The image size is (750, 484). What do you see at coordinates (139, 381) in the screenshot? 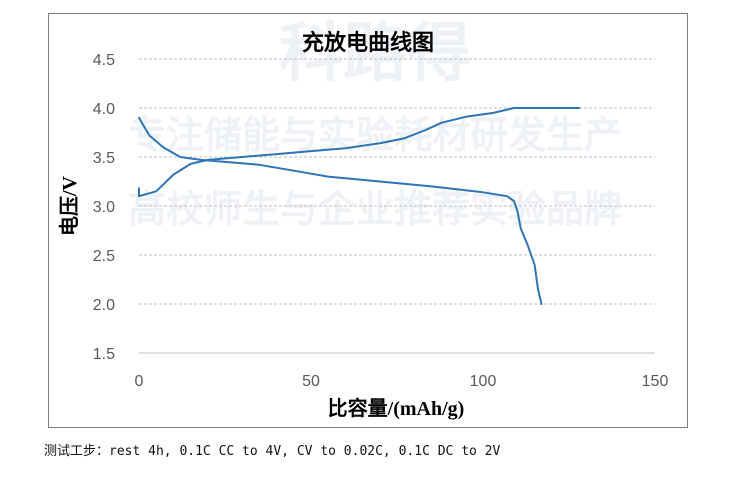
I see `x-tick-label: 0` at bounding box center [139, 381].